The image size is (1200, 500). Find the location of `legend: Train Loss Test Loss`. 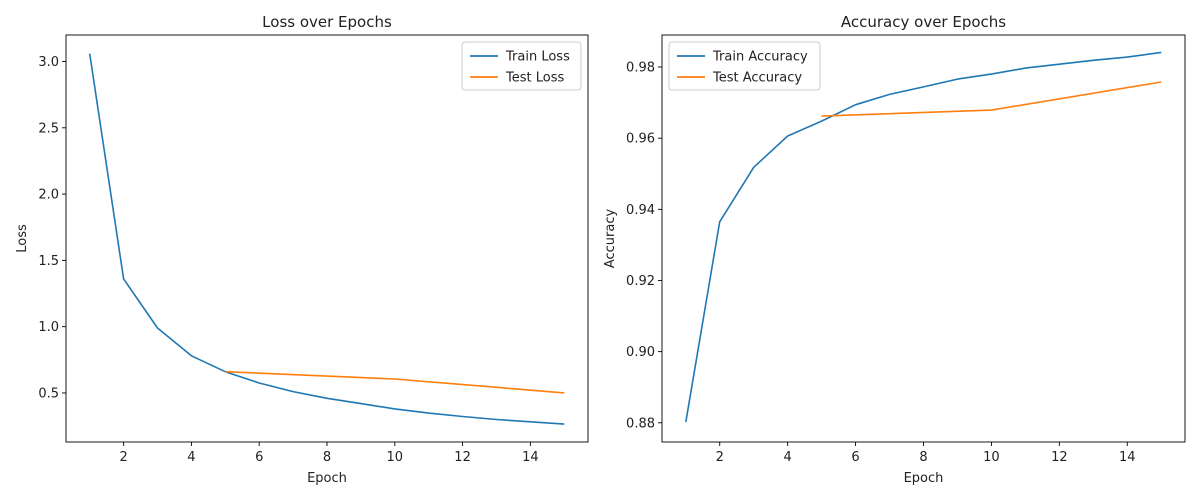

legend: Train Loss Test Loss is located at coordinates (521, 66).